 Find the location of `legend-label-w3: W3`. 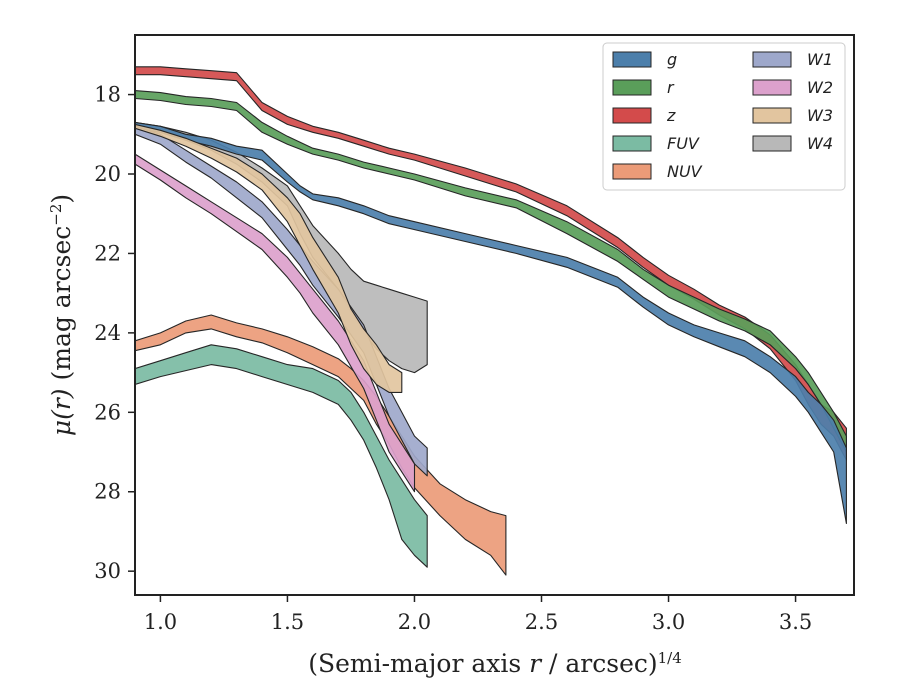

legend-label-w3: W3 is located at coordinates (820, 115).